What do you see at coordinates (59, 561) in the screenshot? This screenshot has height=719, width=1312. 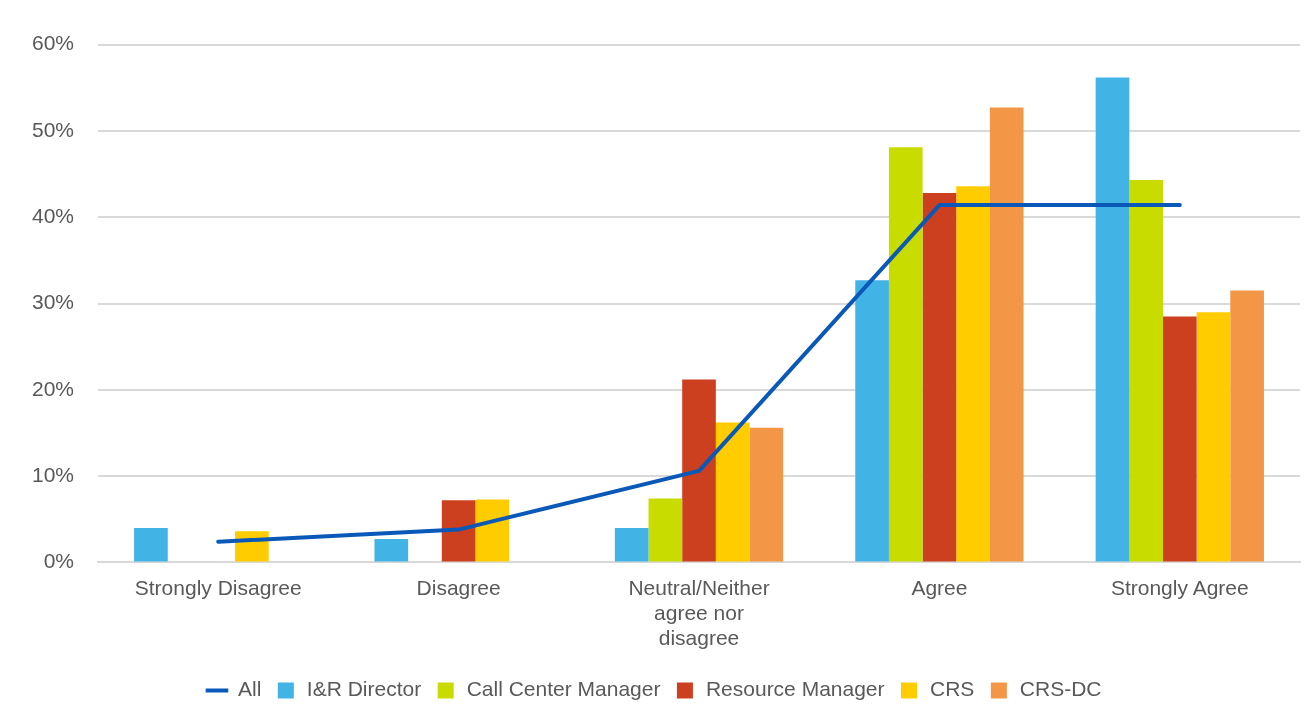 I see `y-tick-label: 0%` at bounding box center [59, 561].